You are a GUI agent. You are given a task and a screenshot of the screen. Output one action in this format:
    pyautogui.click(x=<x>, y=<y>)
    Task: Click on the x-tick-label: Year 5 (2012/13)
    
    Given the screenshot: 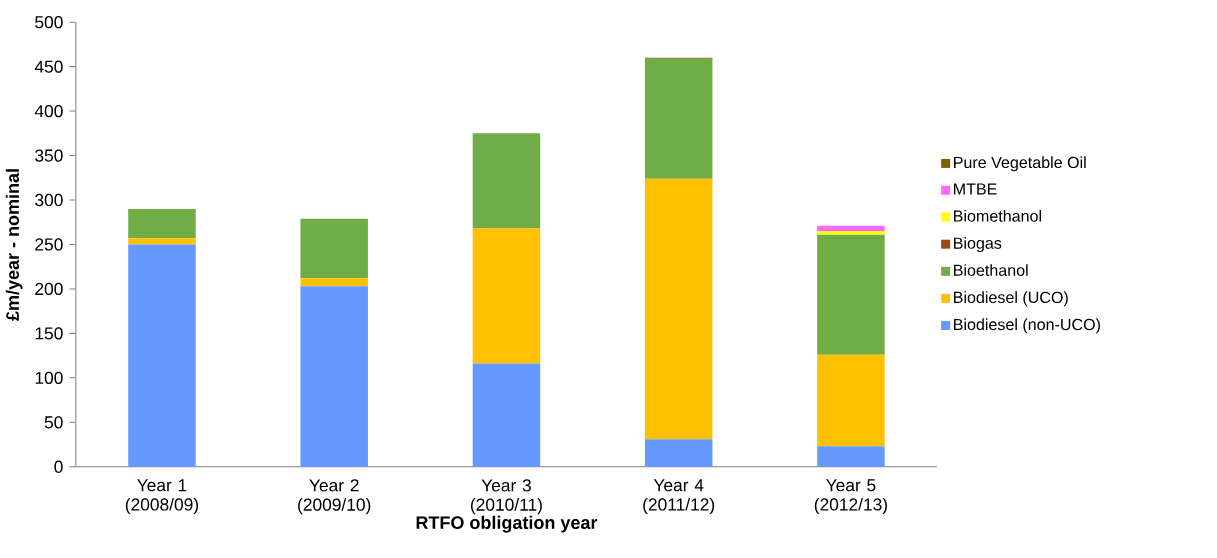 What is the action you would take?
    pyautogui.click(x=850, y=496)
    